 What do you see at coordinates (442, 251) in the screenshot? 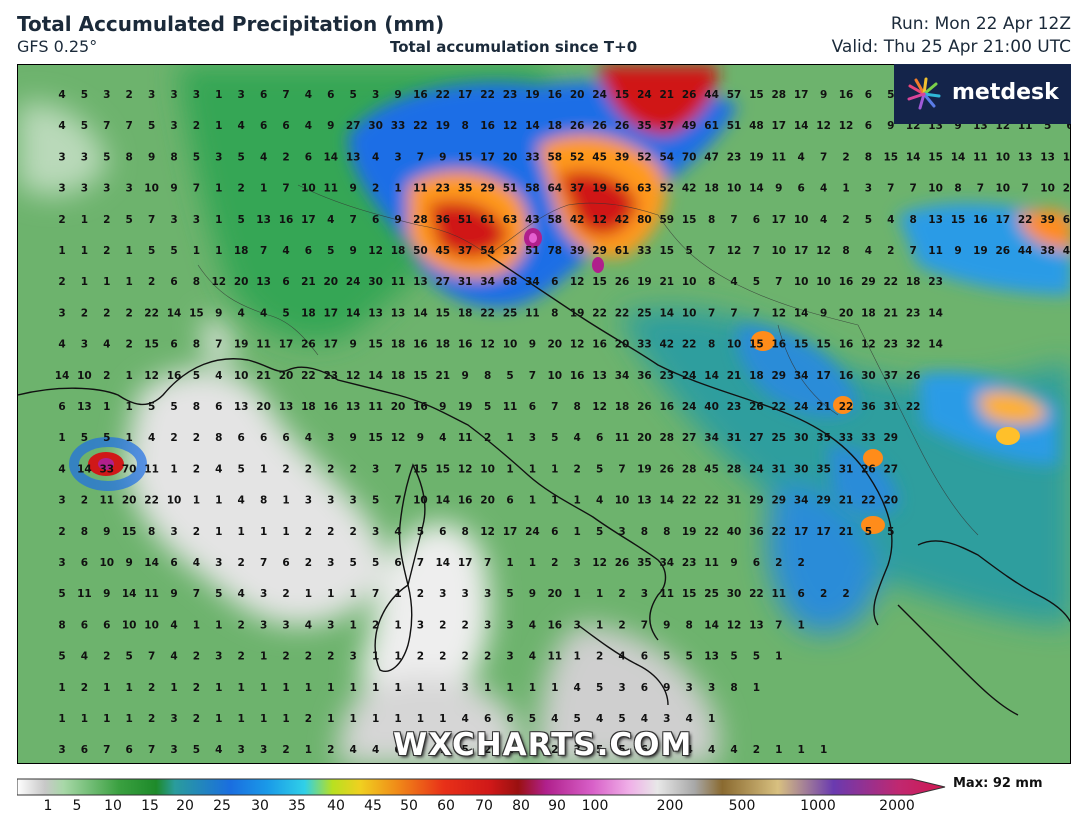
I see `grid-value: 45` at bounding box center [442, 251].